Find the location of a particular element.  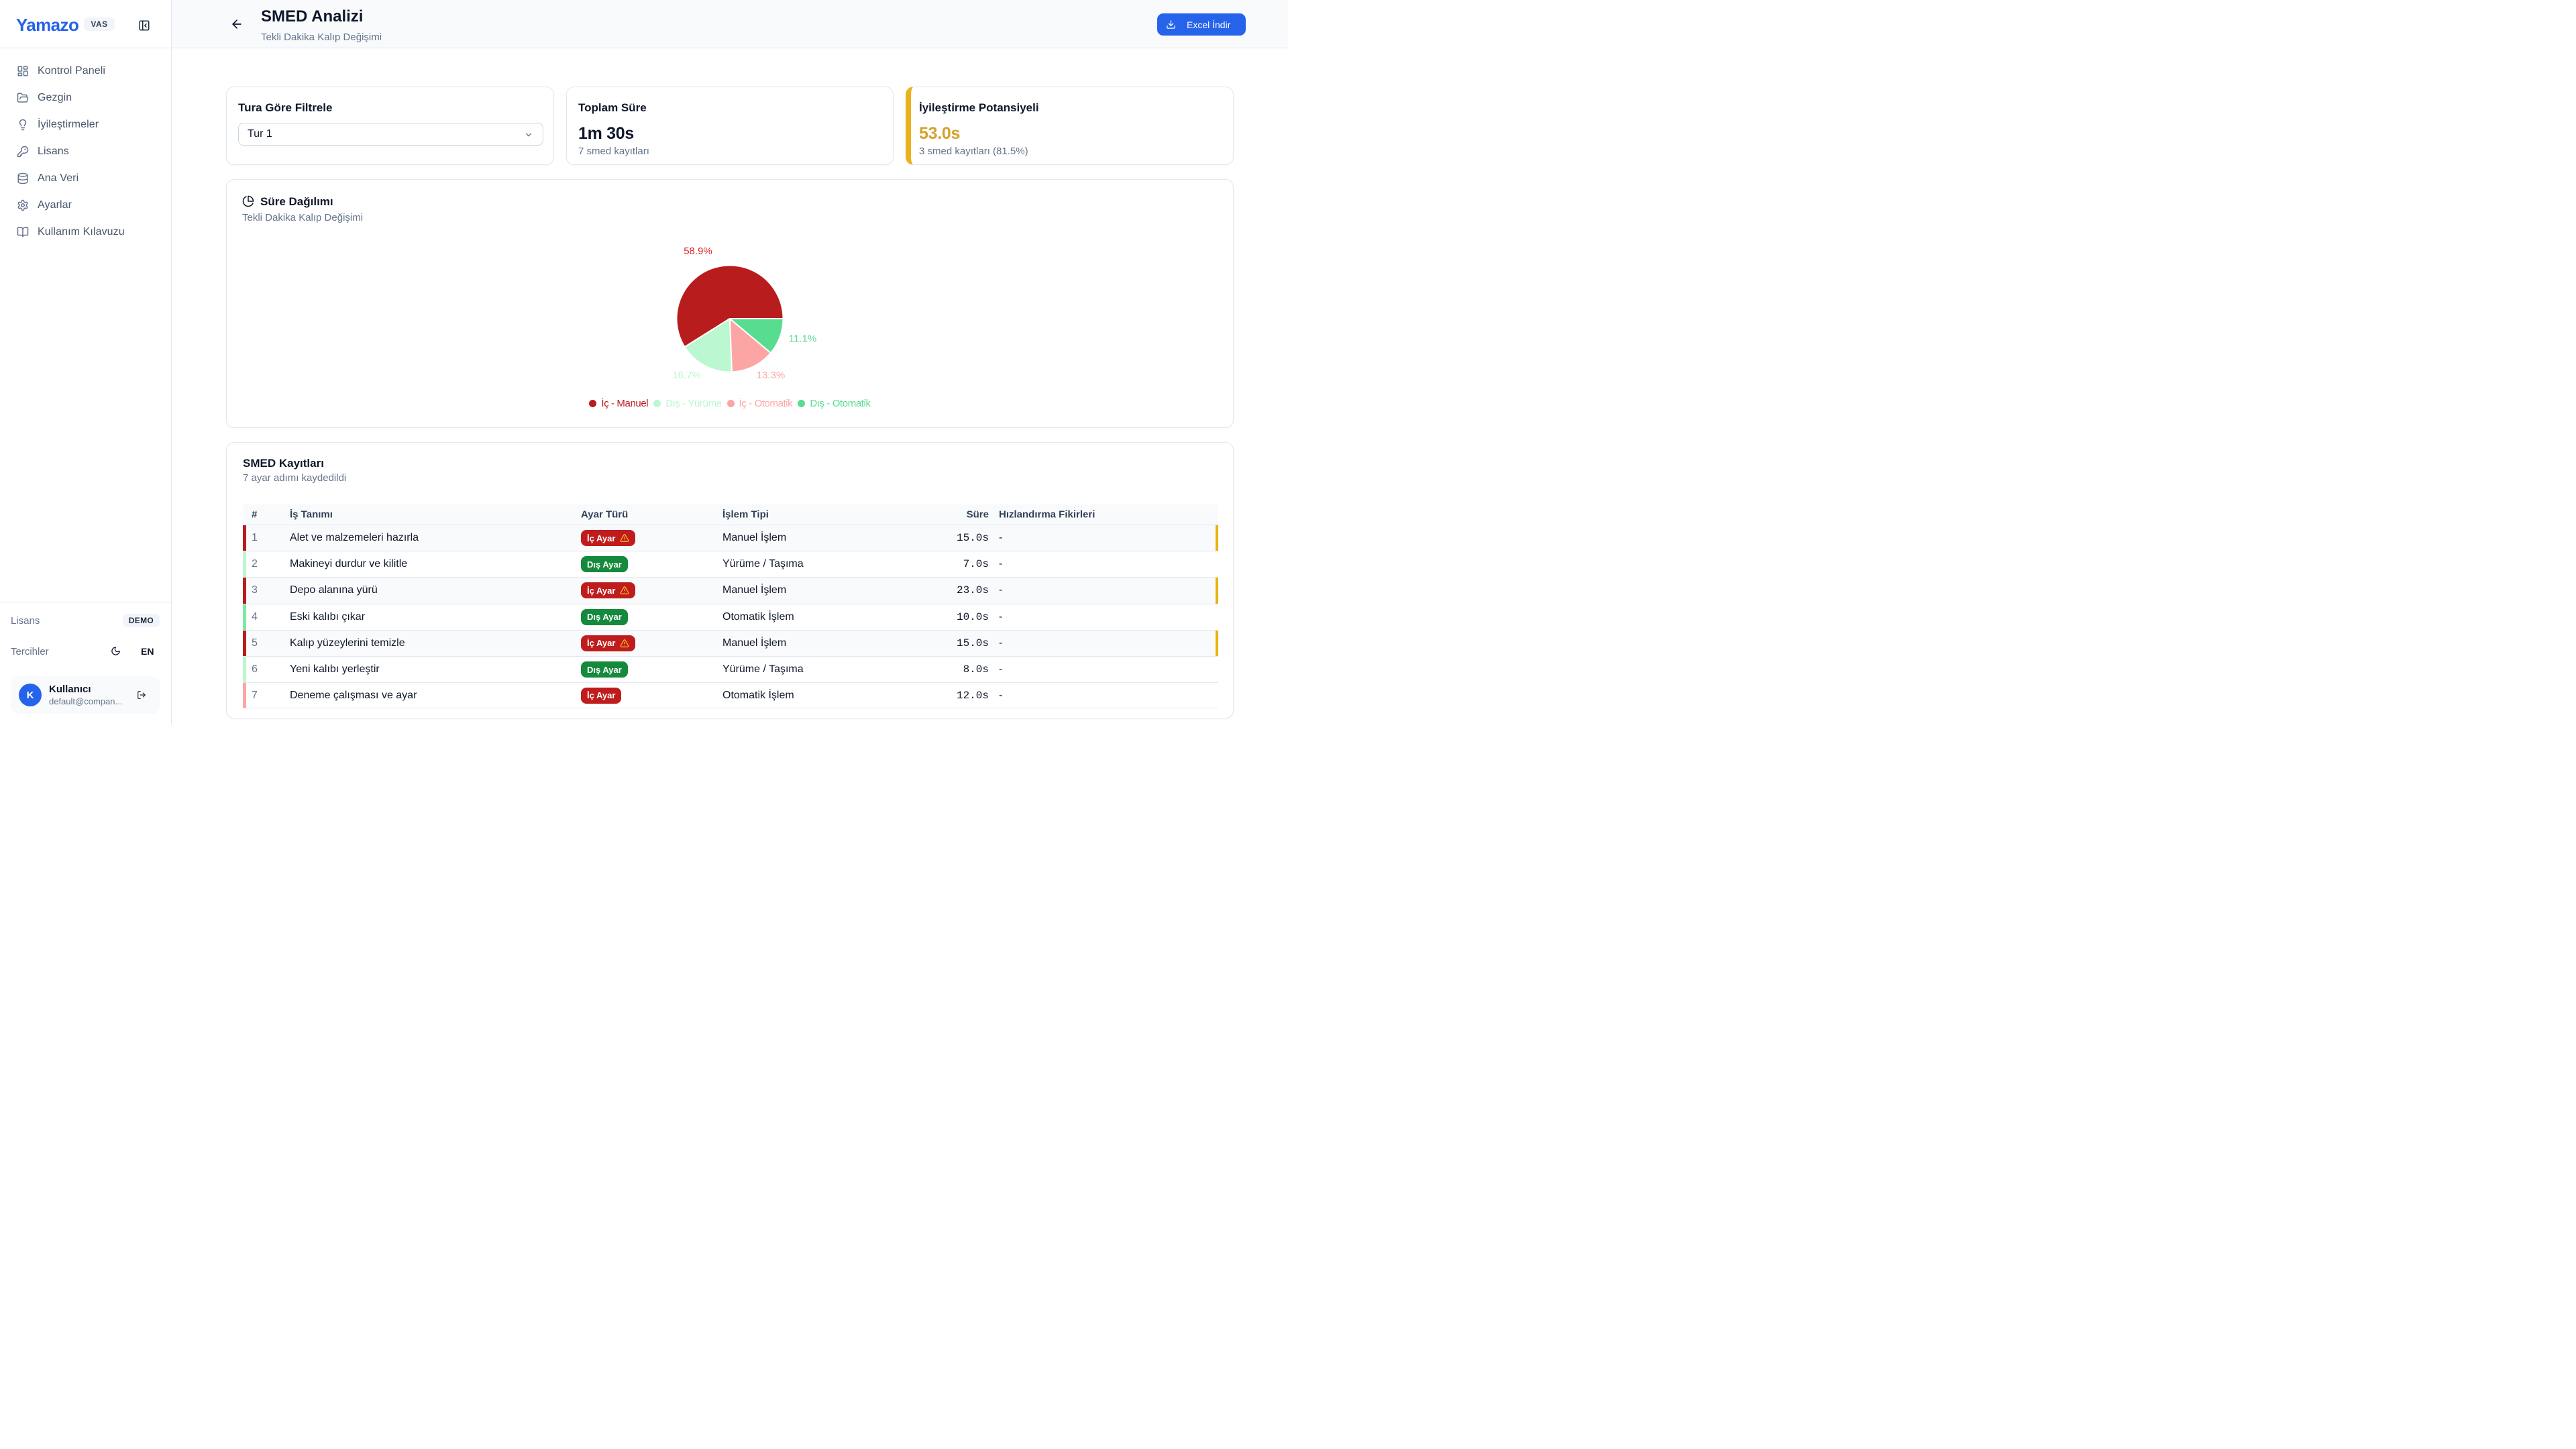

svg-text: 16.7% is located at coordinates (686, 375).